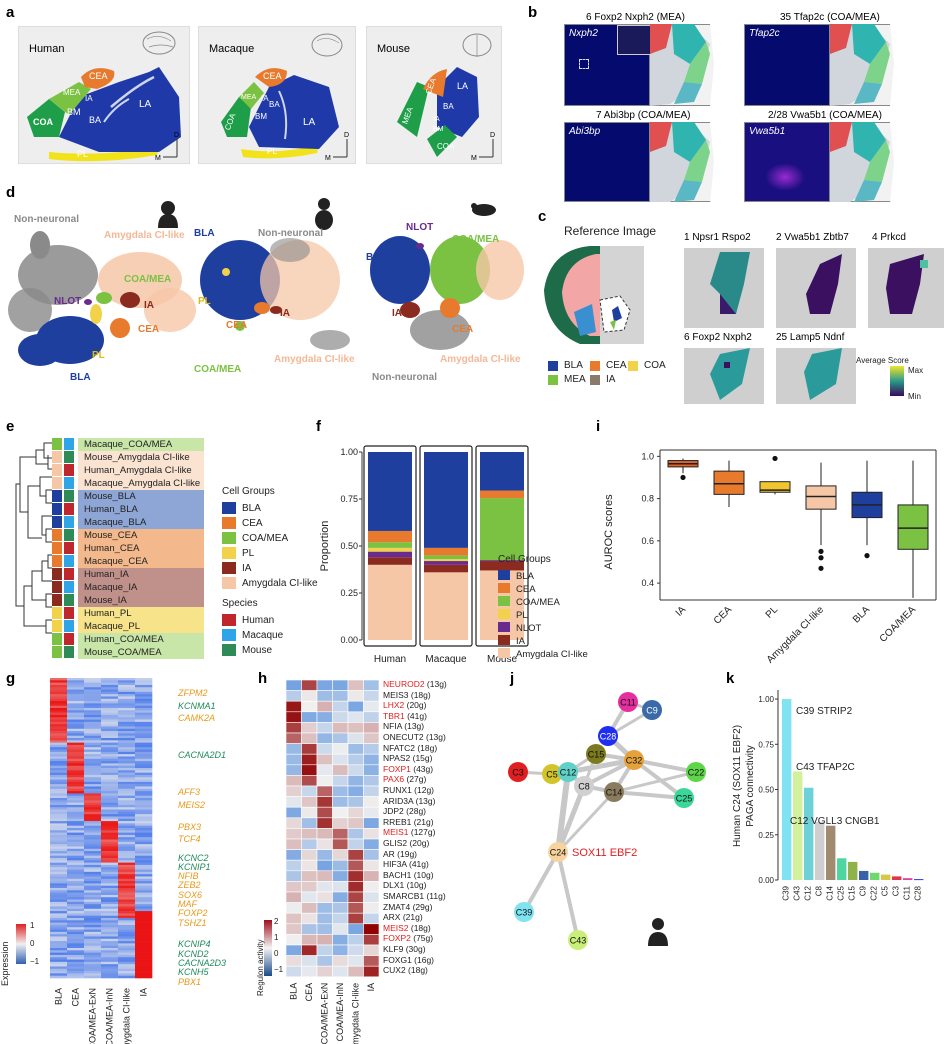  I want to click on node-label: C5, so click(552, 775).